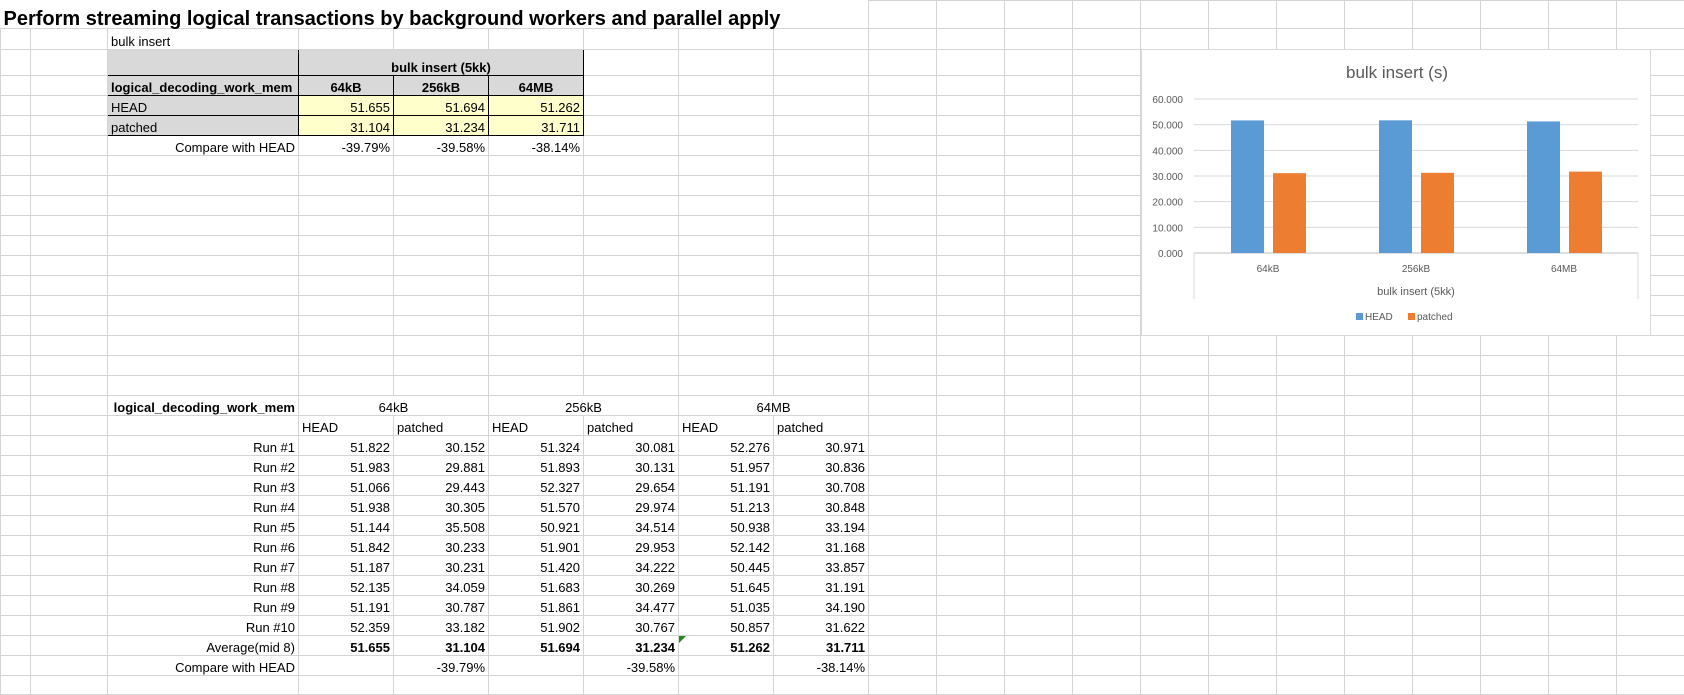 The width and height of the screenshot is (1684, 695). I want to click on summary-value: 31.234, so click(441, 126).